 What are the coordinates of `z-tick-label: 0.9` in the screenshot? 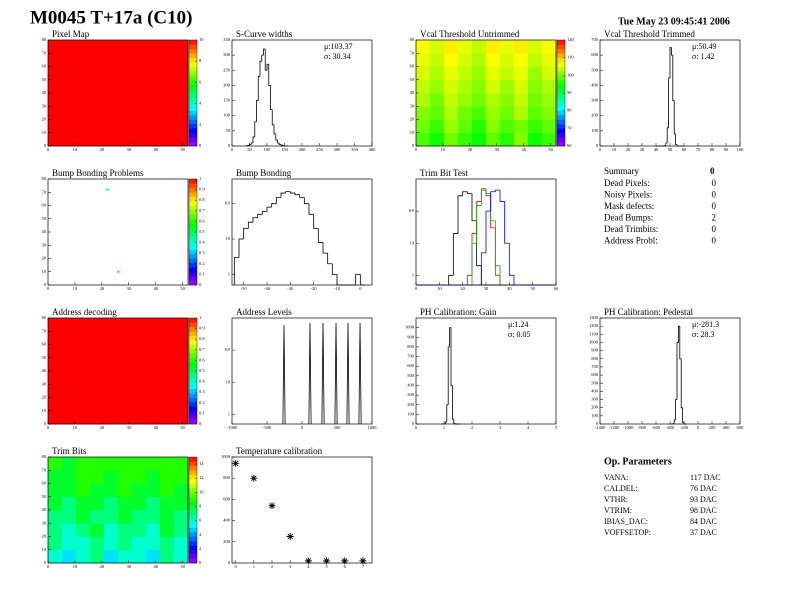 It's located at (202, 189).